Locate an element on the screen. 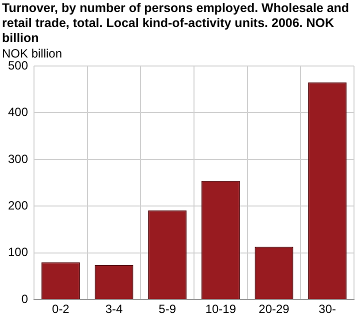 This screenshot has height=326, width=362. x-tick-label: 20-29 is located at coordinates (274, 309).